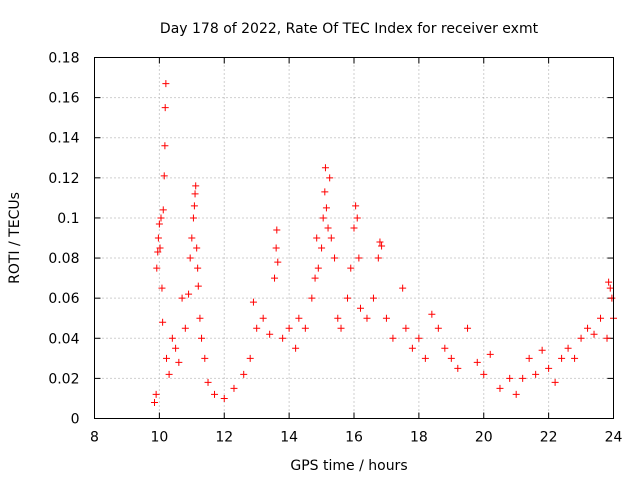 The image size is (640, 480). Describe the element at coordinates (63, 59) in the screenshot. I see `y-tick-label: 0.18` at that location.